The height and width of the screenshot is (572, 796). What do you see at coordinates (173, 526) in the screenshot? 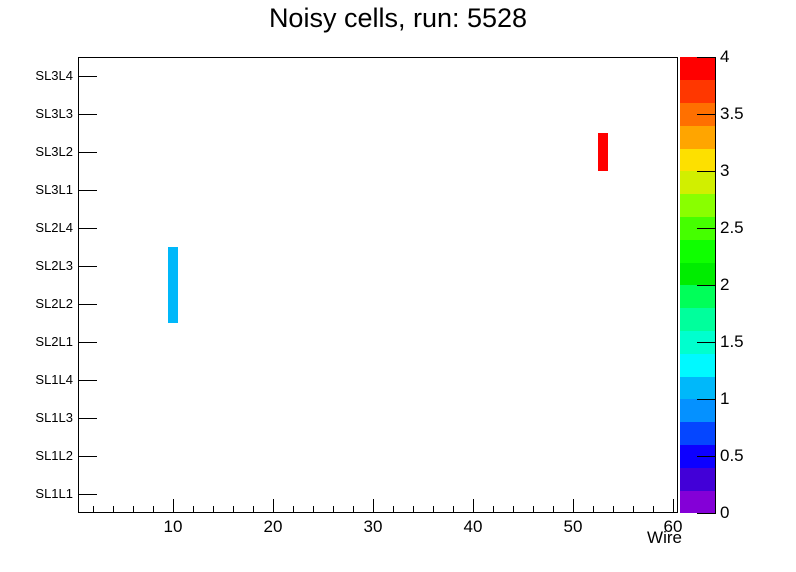
I see `x-tick-label: 10` at bounding box center [173, 526].